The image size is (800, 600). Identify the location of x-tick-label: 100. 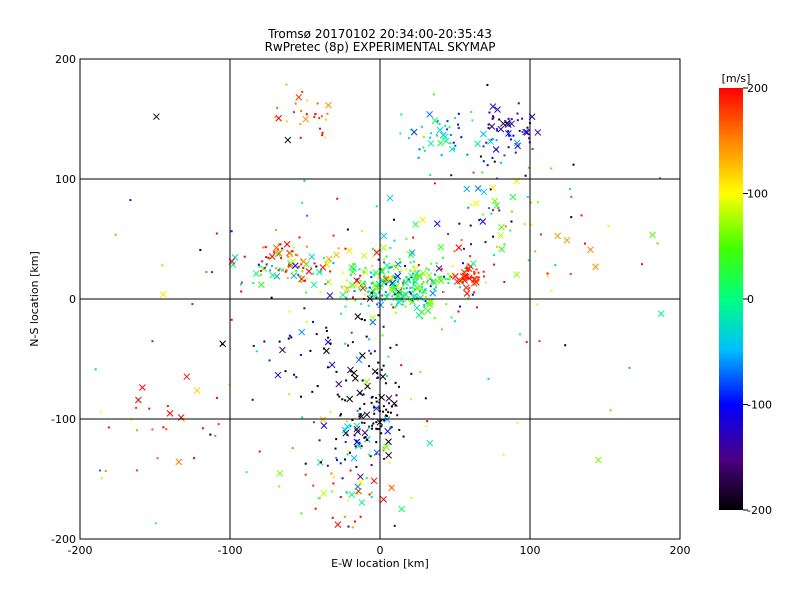
(530, 550).